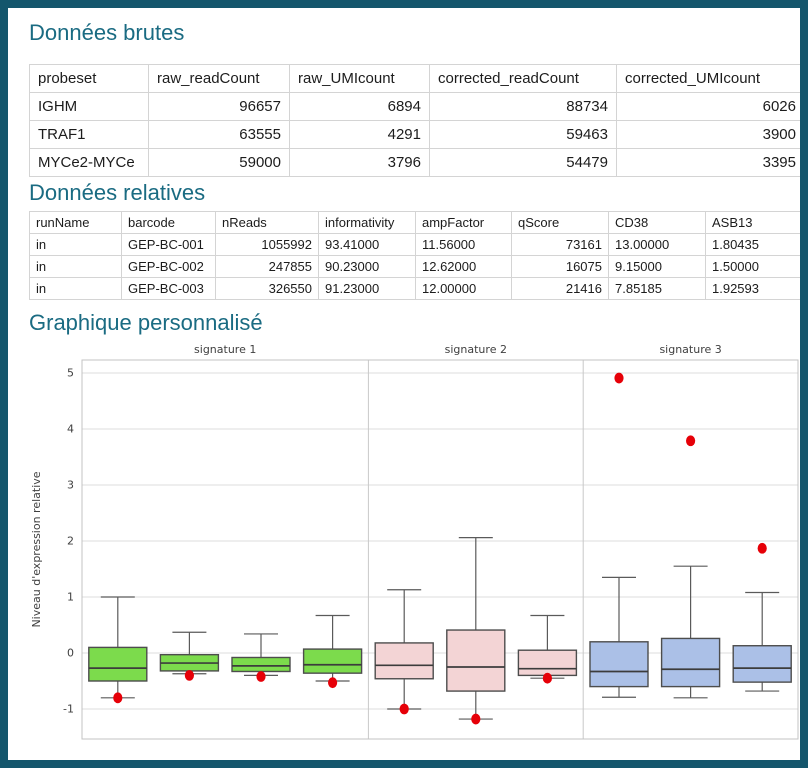 The width and height of the screenshot is (808, 768). What do you see at coordinates (70, 429) in the screenshot?
I see `y-tick-label: 4` at bounding box center [70, 429].